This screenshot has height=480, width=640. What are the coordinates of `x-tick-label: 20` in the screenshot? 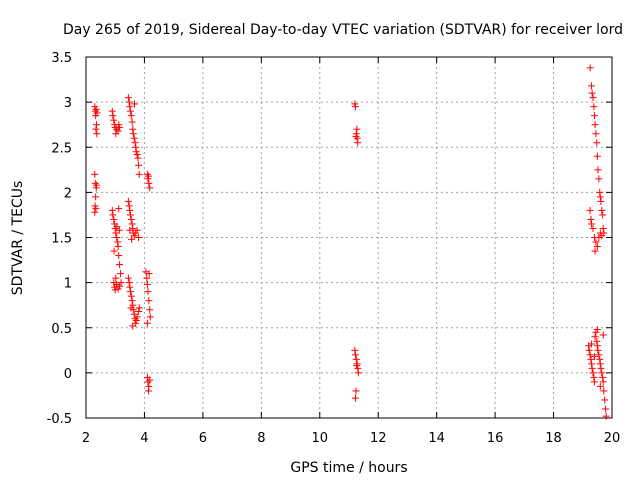 It's located at (612, 438).